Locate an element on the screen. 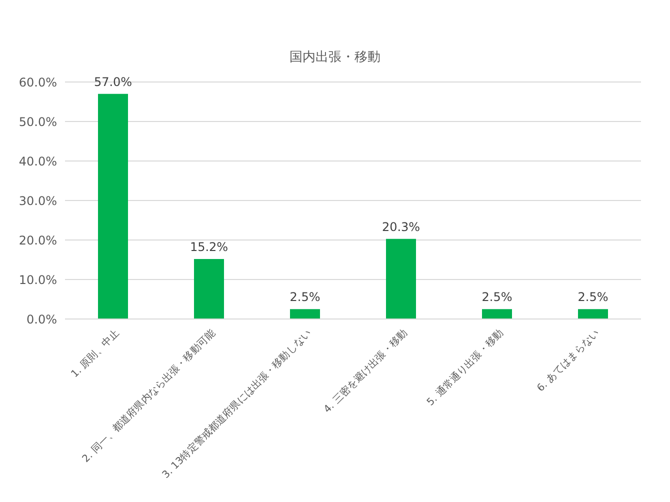  y-tick-label: 40.0% is located at coordinates (37, 161).